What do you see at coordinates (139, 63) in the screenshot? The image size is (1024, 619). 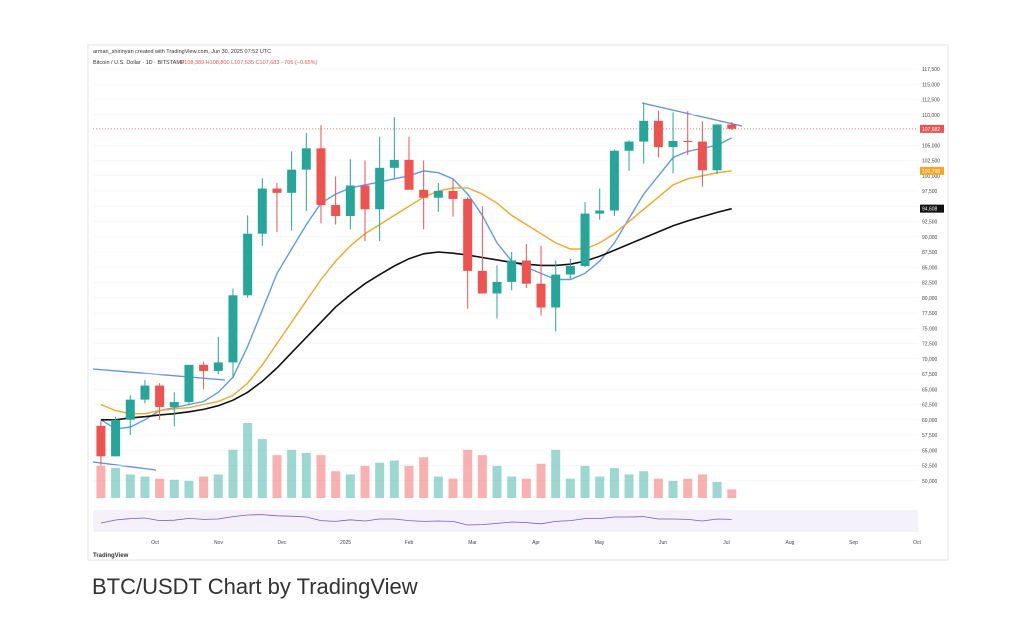 I see `symbol: Bitcoin / U.S. Dollar · 1D · BITSTAMP` at bounding box center [139, 63].